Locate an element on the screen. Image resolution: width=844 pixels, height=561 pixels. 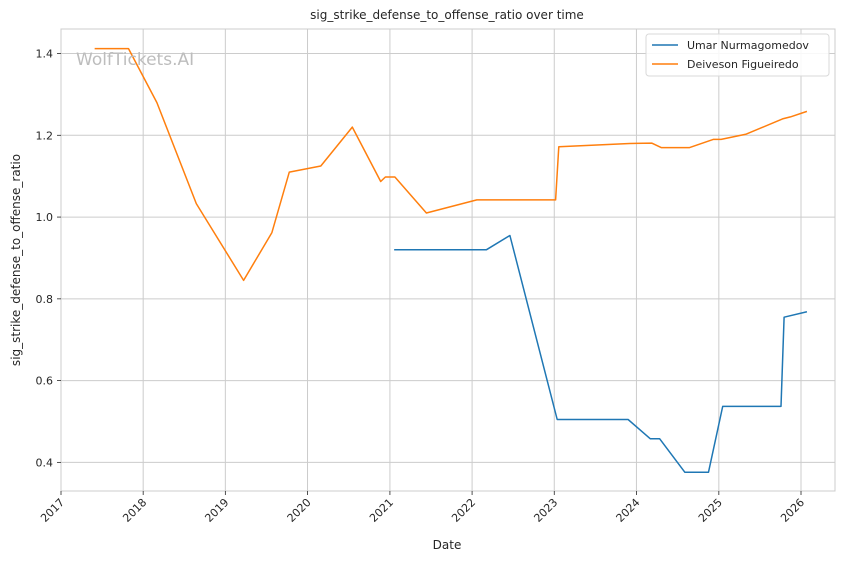
legend-label: Umar Nurmagomedov is located at coordinates (748, 45).